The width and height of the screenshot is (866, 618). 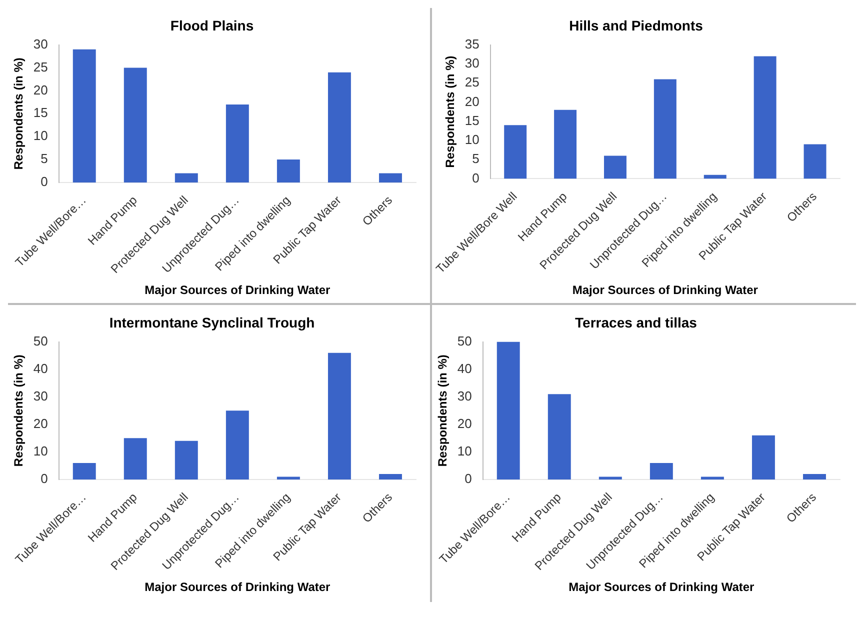 I want to click on chart-title: Intermontane Synclinal Trough, so click(x=212, y=322).